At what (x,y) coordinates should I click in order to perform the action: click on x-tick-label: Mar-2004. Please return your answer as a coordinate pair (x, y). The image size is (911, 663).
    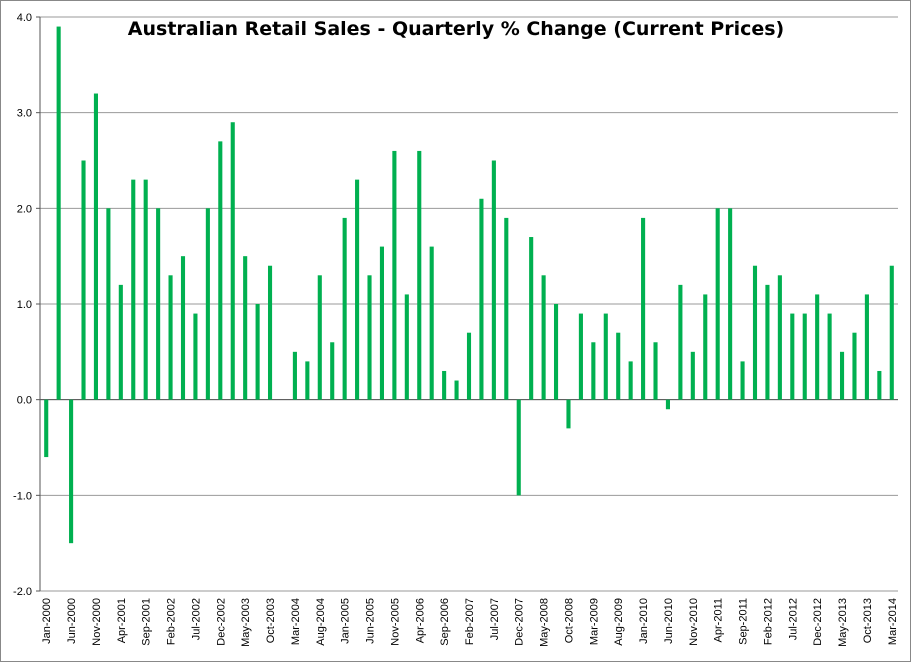
    Looking at the image, I should click on (296, 621).